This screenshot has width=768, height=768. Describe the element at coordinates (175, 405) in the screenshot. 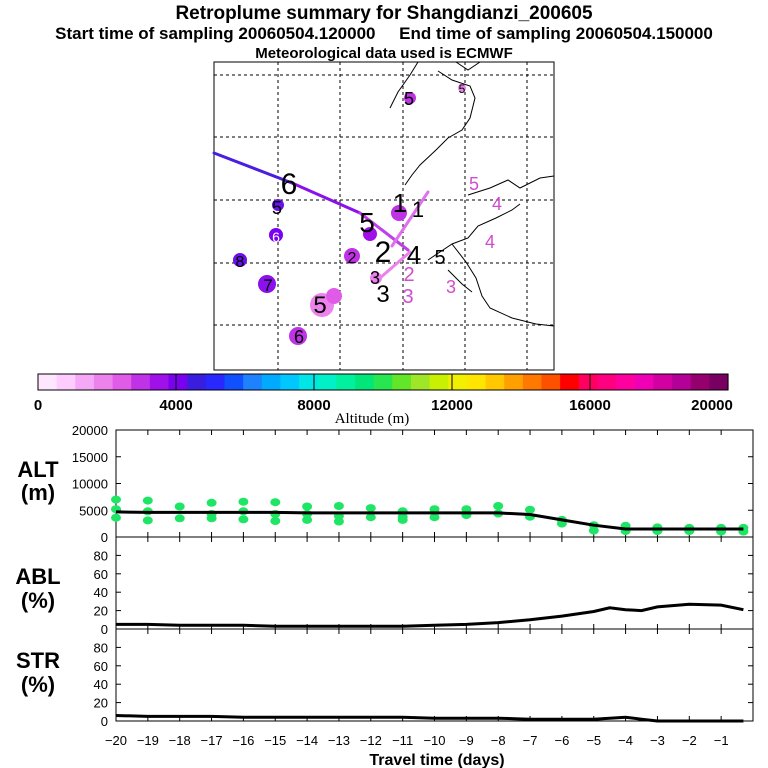

I see `colorbar-tick-label: 4000` at that location.